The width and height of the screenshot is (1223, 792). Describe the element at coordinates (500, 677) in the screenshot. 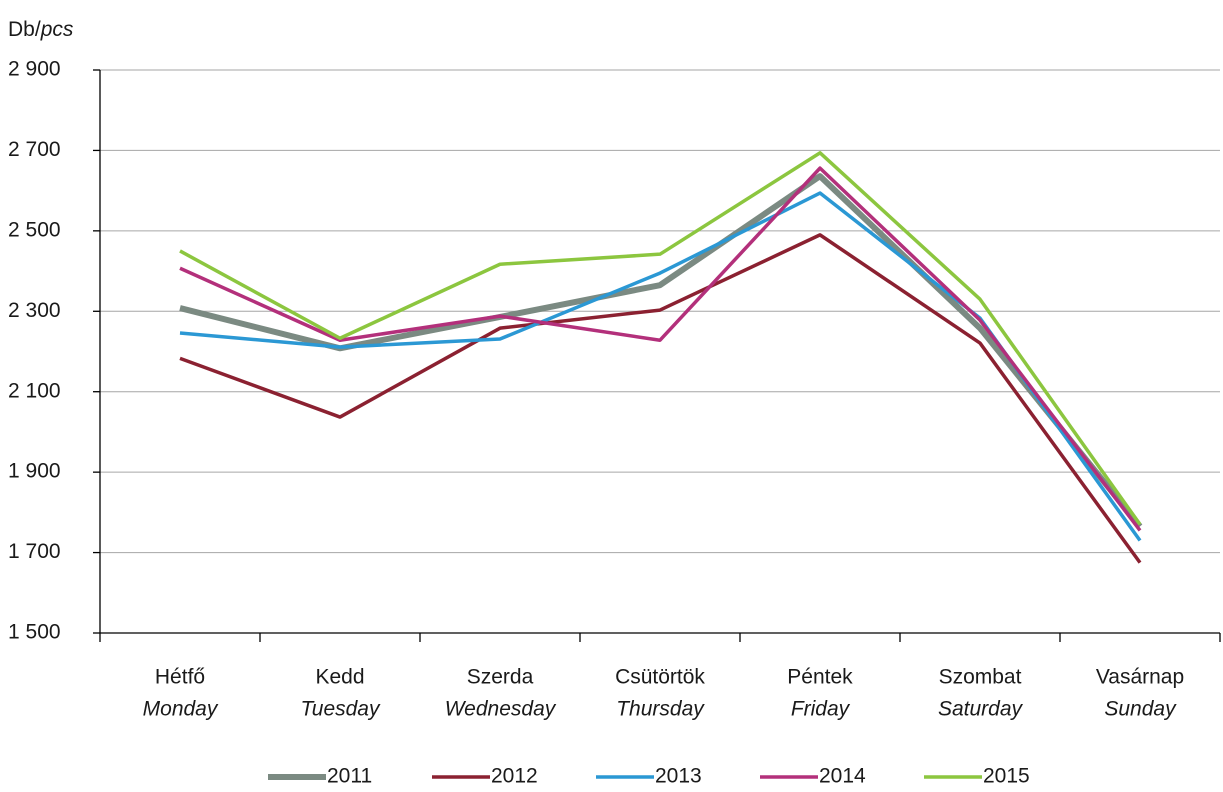

I see `x-tick-label: Szerda` at that location.